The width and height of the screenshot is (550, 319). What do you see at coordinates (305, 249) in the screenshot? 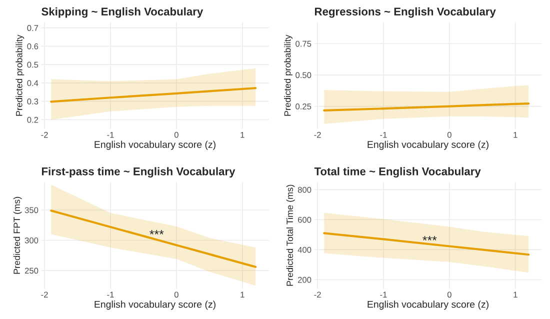
I see `y-tick-label: 400` at bounding box center [305, 249].